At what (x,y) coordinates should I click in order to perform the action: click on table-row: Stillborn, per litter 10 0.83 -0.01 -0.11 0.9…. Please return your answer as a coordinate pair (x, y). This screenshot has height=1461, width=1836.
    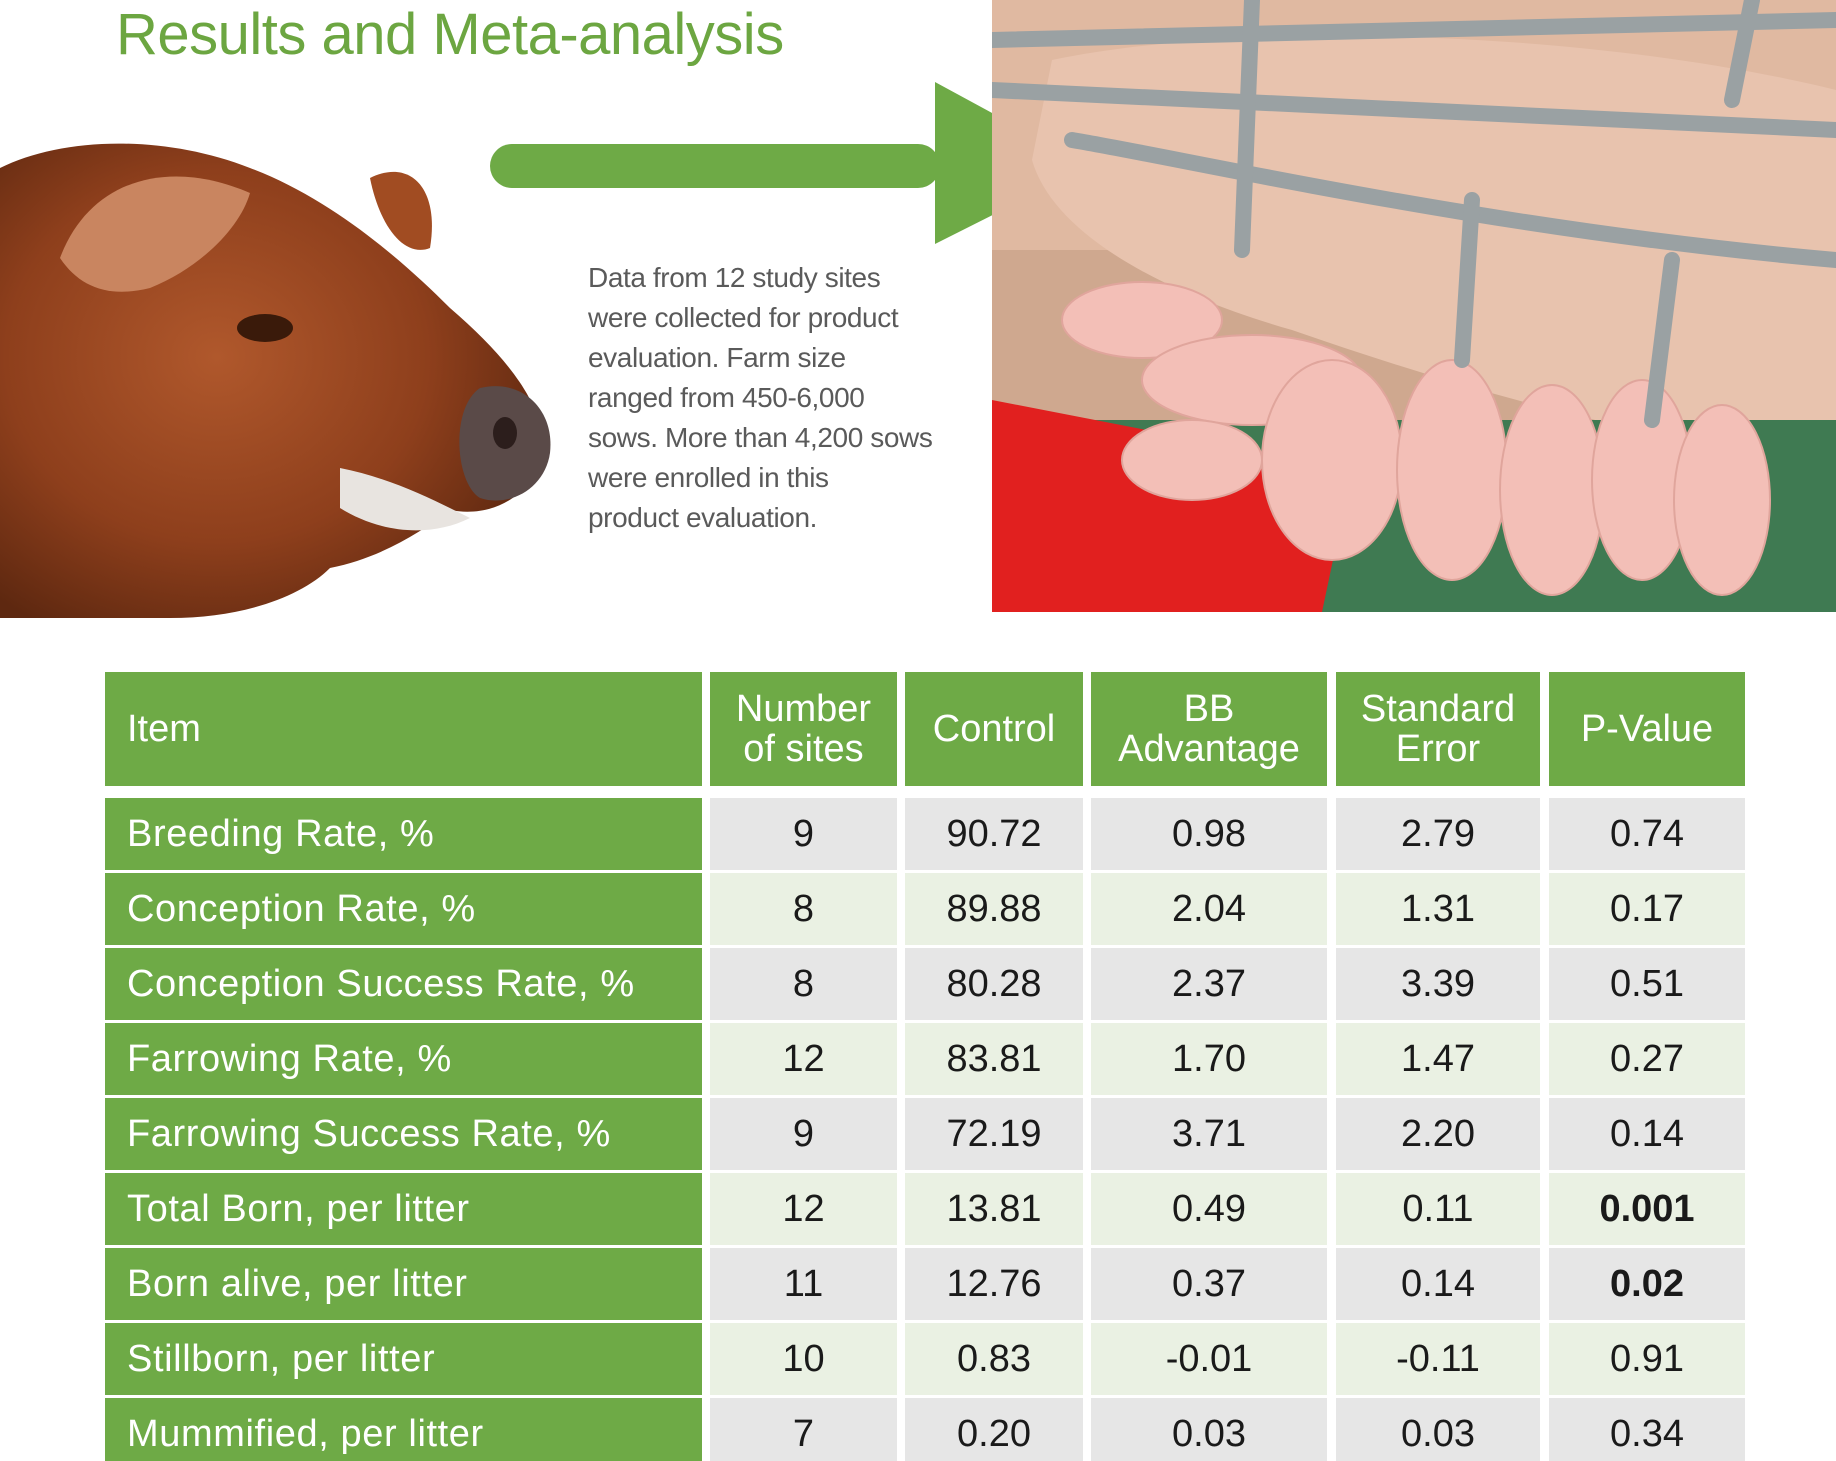
    Looking at the image, I should click on (925, 1359).